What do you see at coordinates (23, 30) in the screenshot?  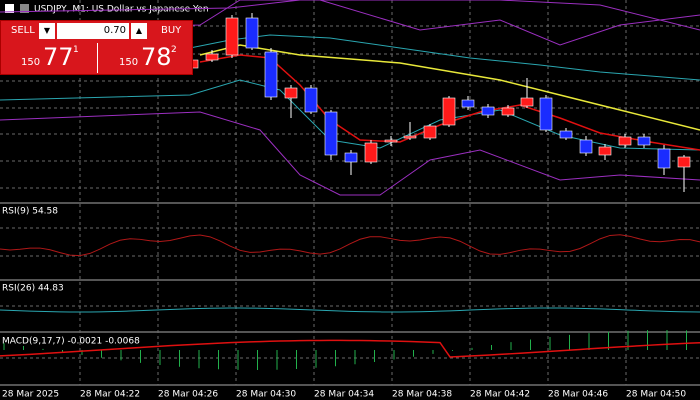 I see `sell-button: SELL` at bounding box center [23, 30].